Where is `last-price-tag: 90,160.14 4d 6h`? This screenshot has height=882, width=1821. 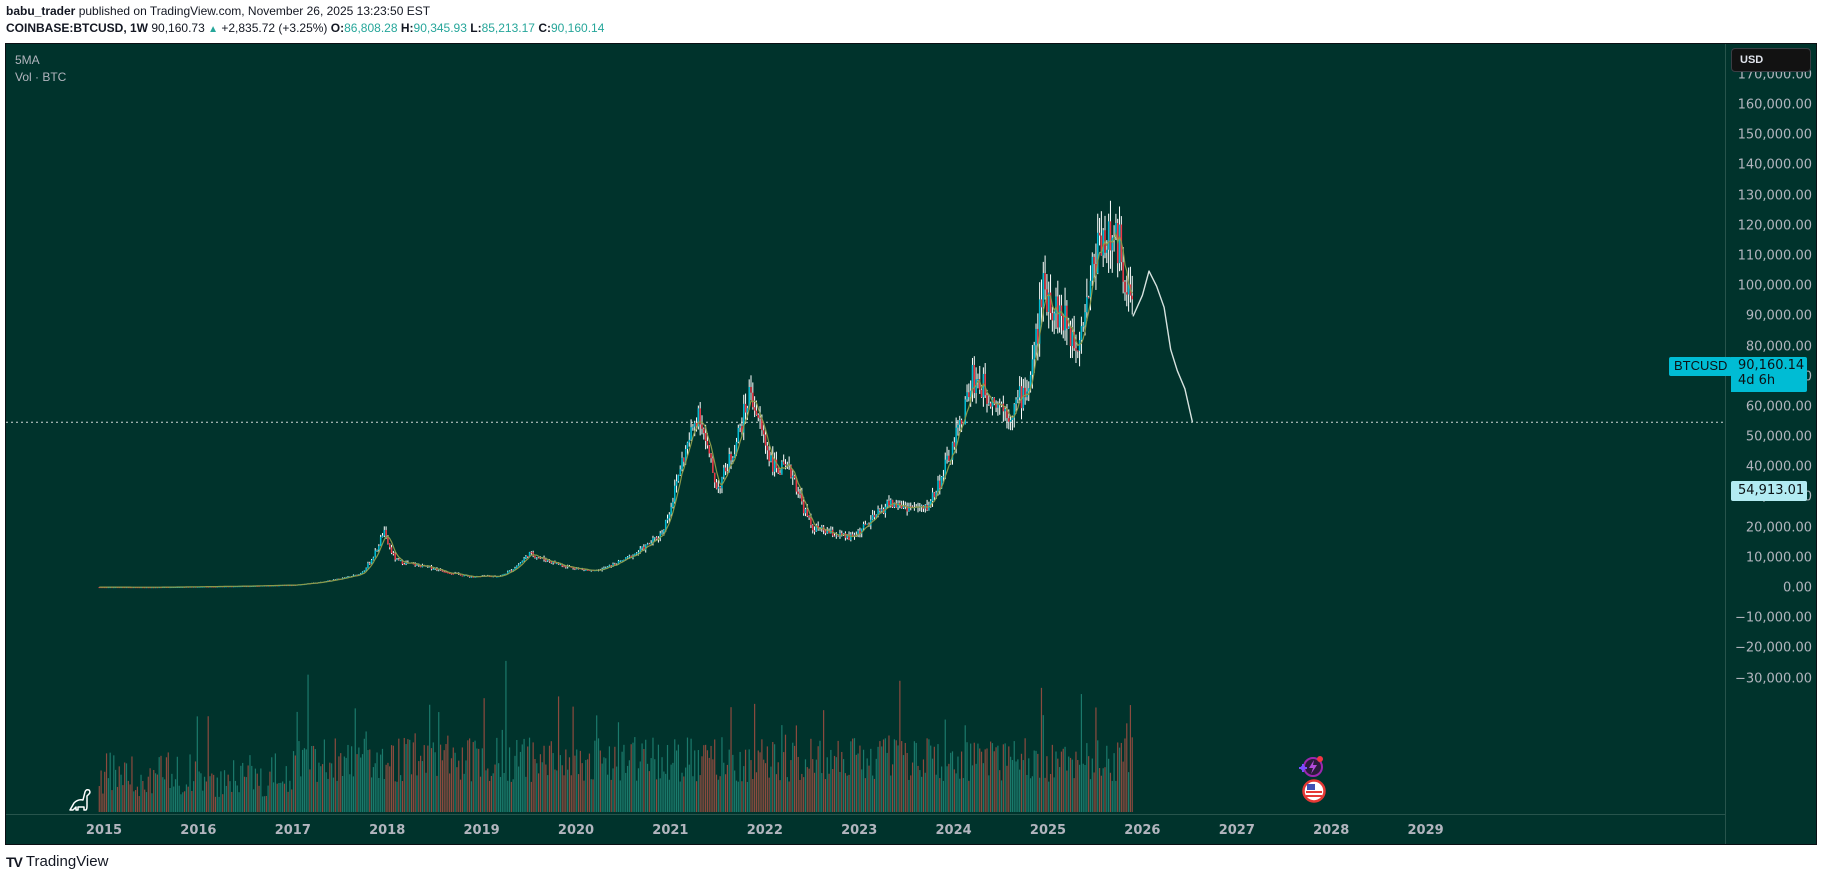
last-price-tag: 90,160.14 4d 6h is located at coordinates (1769, 374).